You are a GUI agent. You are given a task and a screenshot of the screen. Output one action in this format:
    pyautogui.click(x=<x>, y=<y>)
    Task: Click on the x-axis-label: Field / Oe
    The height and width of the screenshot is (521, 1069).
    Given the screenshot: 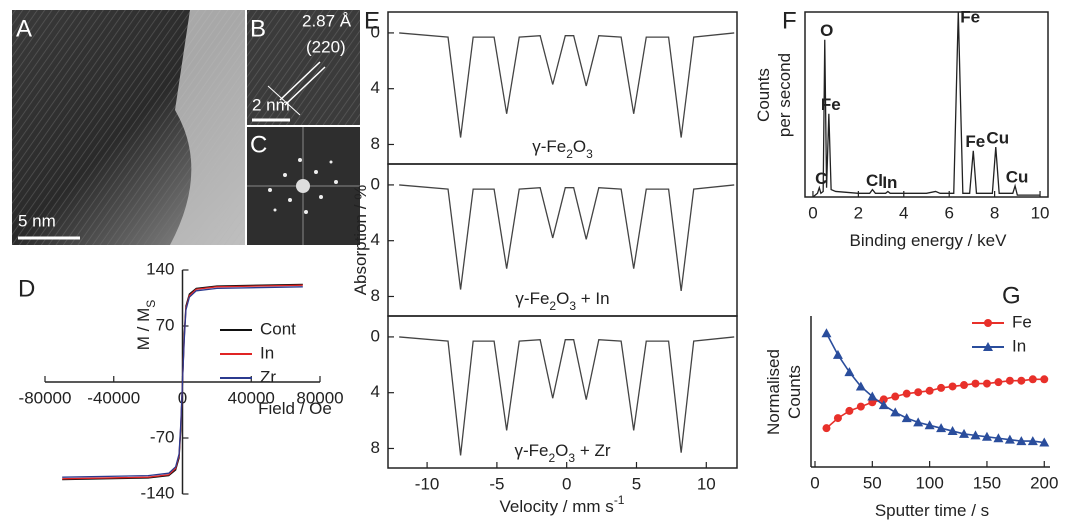 What is the action you would take?
    pyautogui.click(x=295, y=408)
    